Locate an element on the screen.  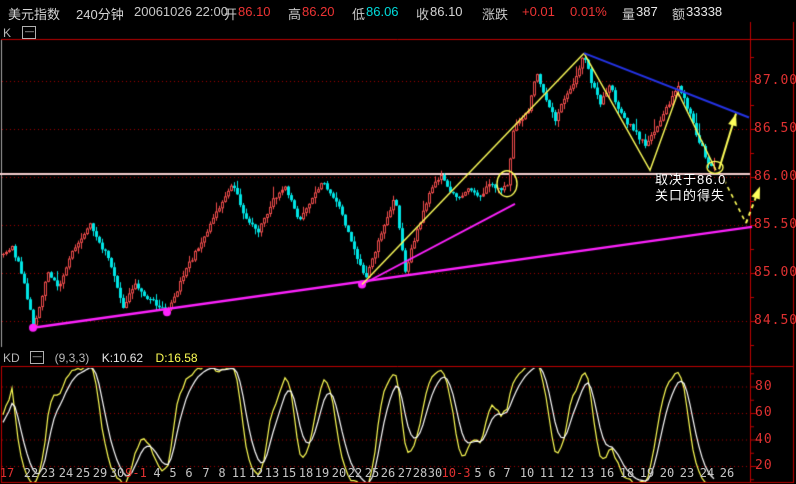
main-indicator-label: K is located at coordinates (7, 33).